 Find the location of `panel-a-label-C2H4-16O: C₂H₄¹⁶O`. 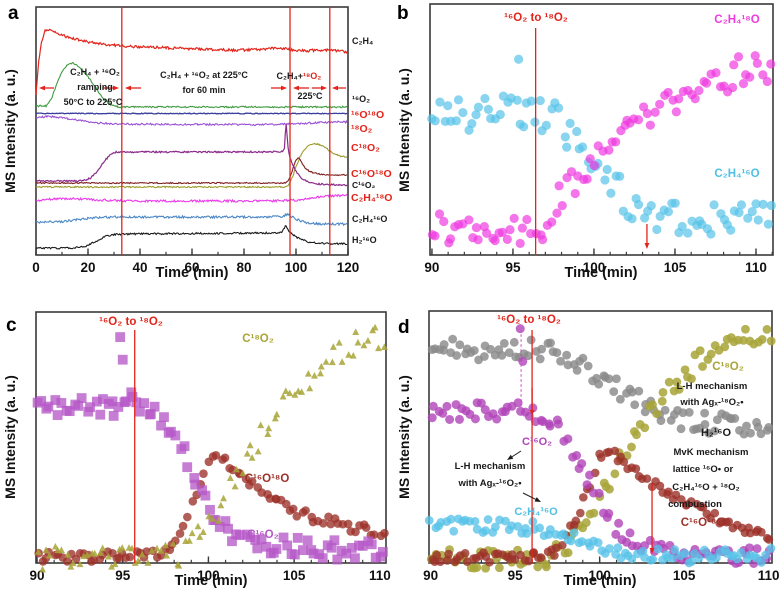

panel-a-label-C2H4-16O: C₂H₄¹⁶O is located at coordinates (369, 219).